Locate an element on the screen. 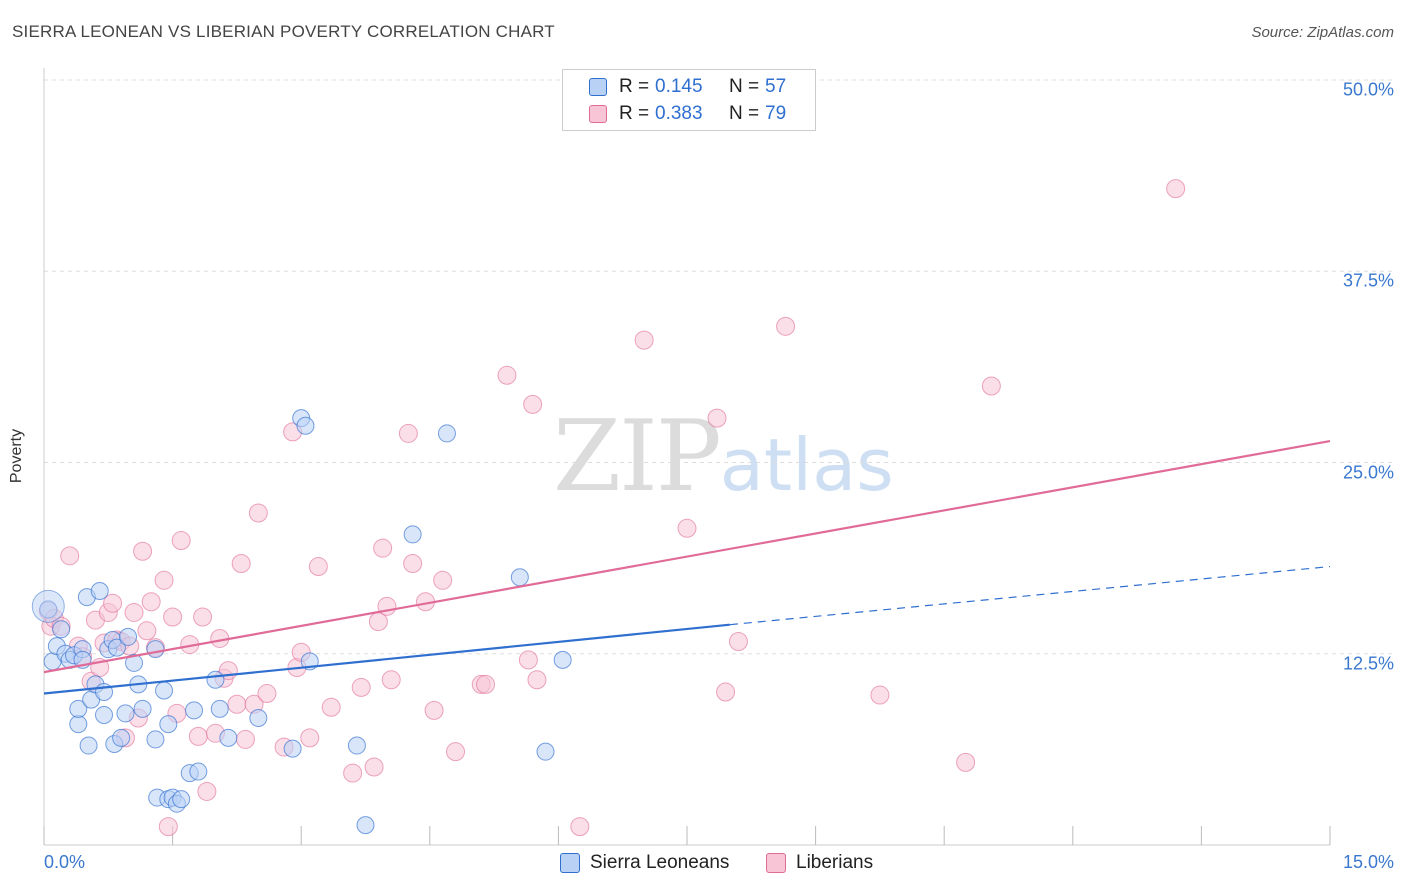  y-tick-label-37.5: 37.5% is located at coordinates (1368, 280).